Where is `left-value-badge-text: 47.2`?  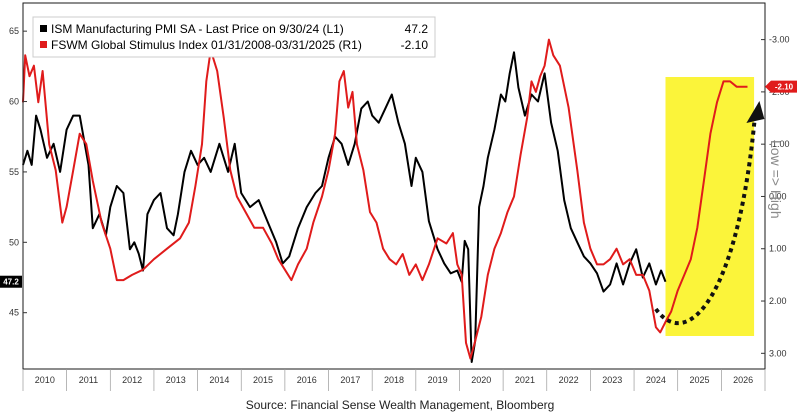 left-value-badge-text: 47.2 is located at coordinates (11, 282).